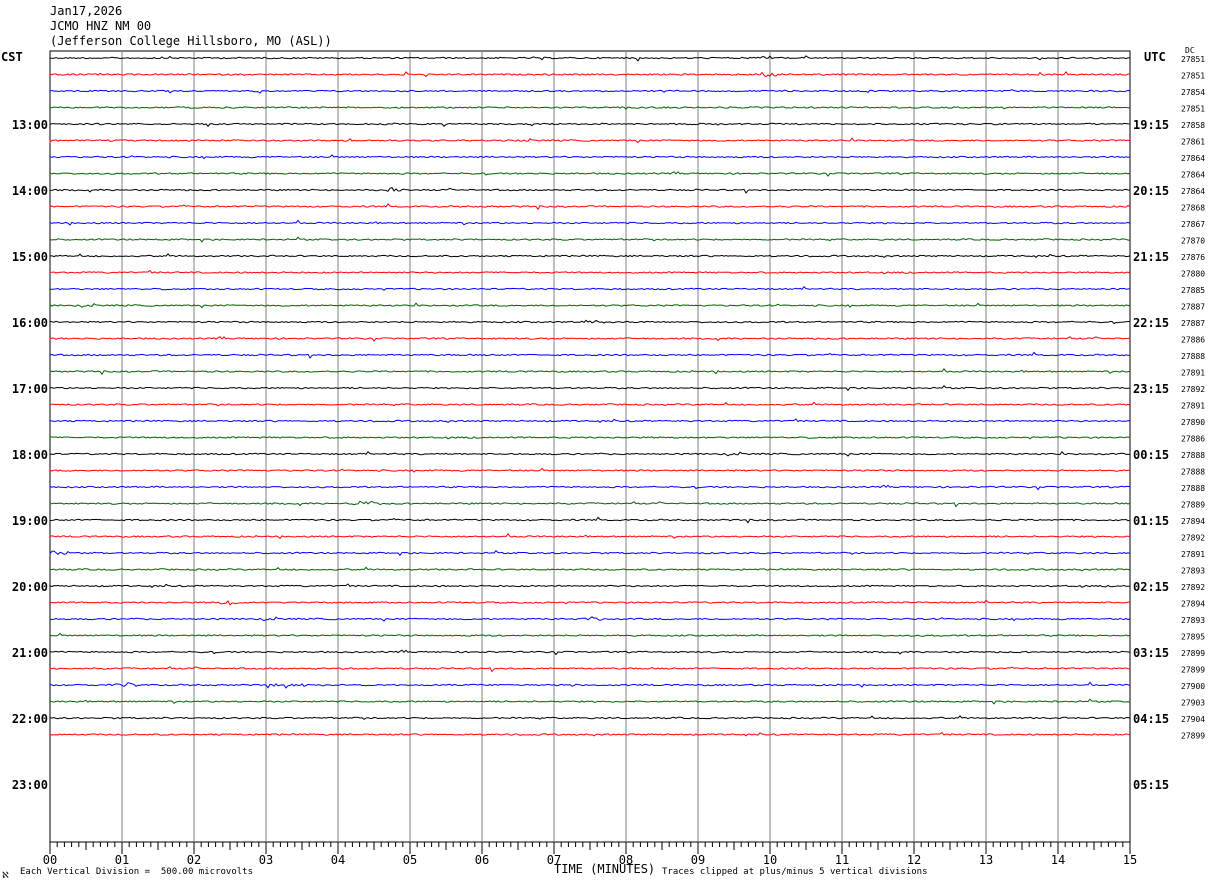 Image resolution: width=1210 pixels, height=886 pixels. Describe the element at coordinates (1193, 686) in the screenshot. I see `dc-offset-label: 27900` at that location.